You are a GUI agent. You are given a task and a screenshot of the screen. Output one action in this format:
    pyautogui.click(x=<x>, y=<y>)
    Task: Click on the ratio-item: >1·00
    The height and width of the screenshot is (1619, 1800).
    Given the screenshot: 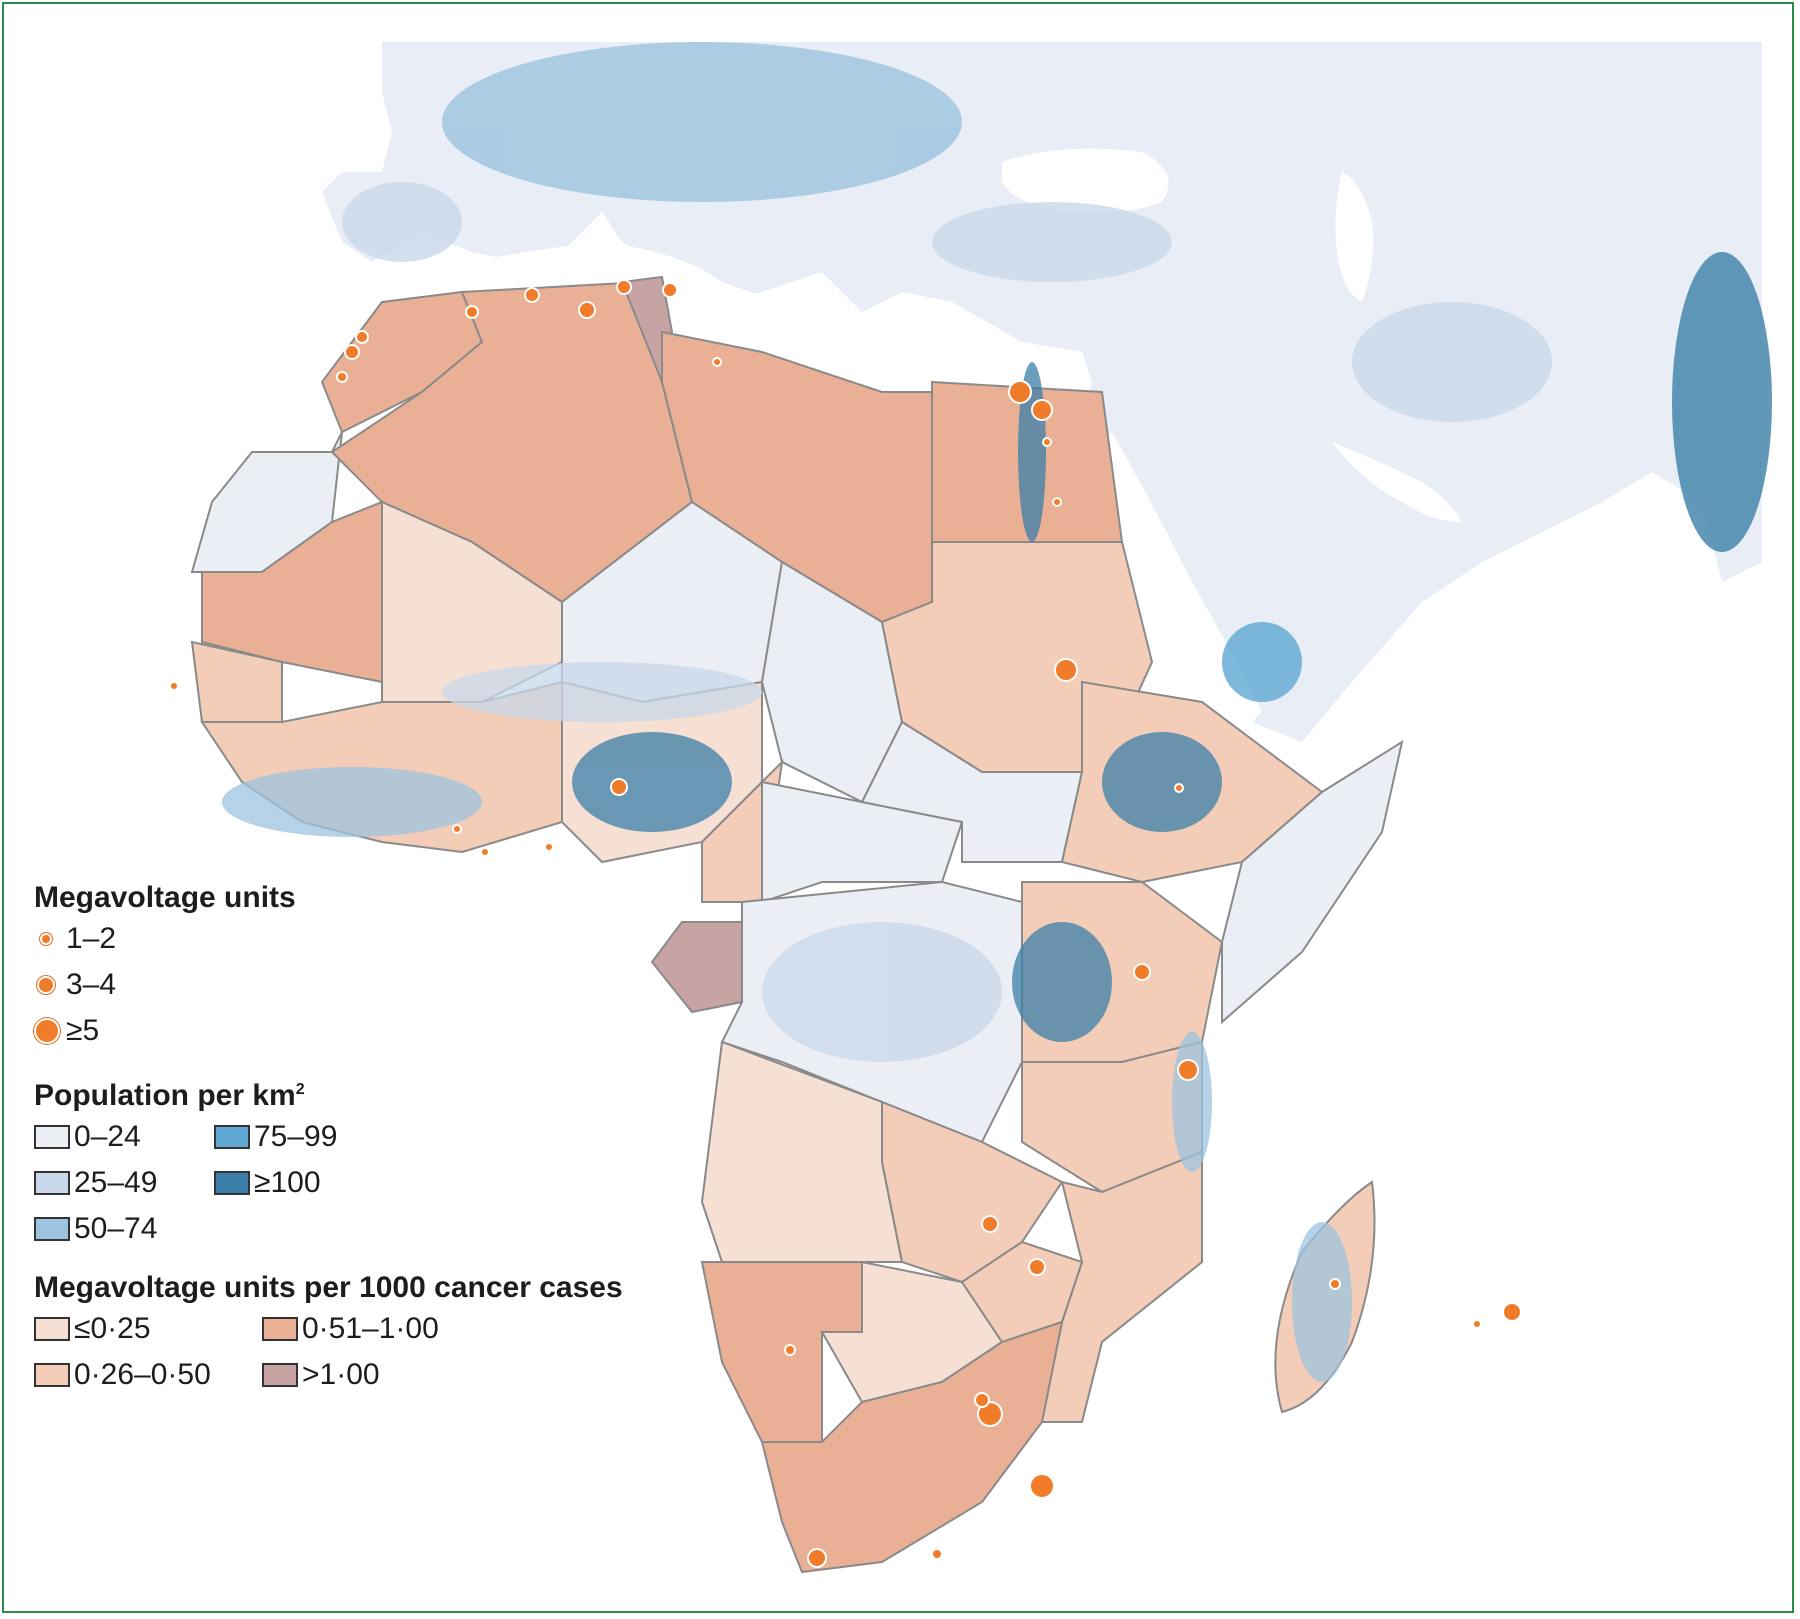 What is the action you would take?
    pyautogui.click(x=382, y=1375)
    